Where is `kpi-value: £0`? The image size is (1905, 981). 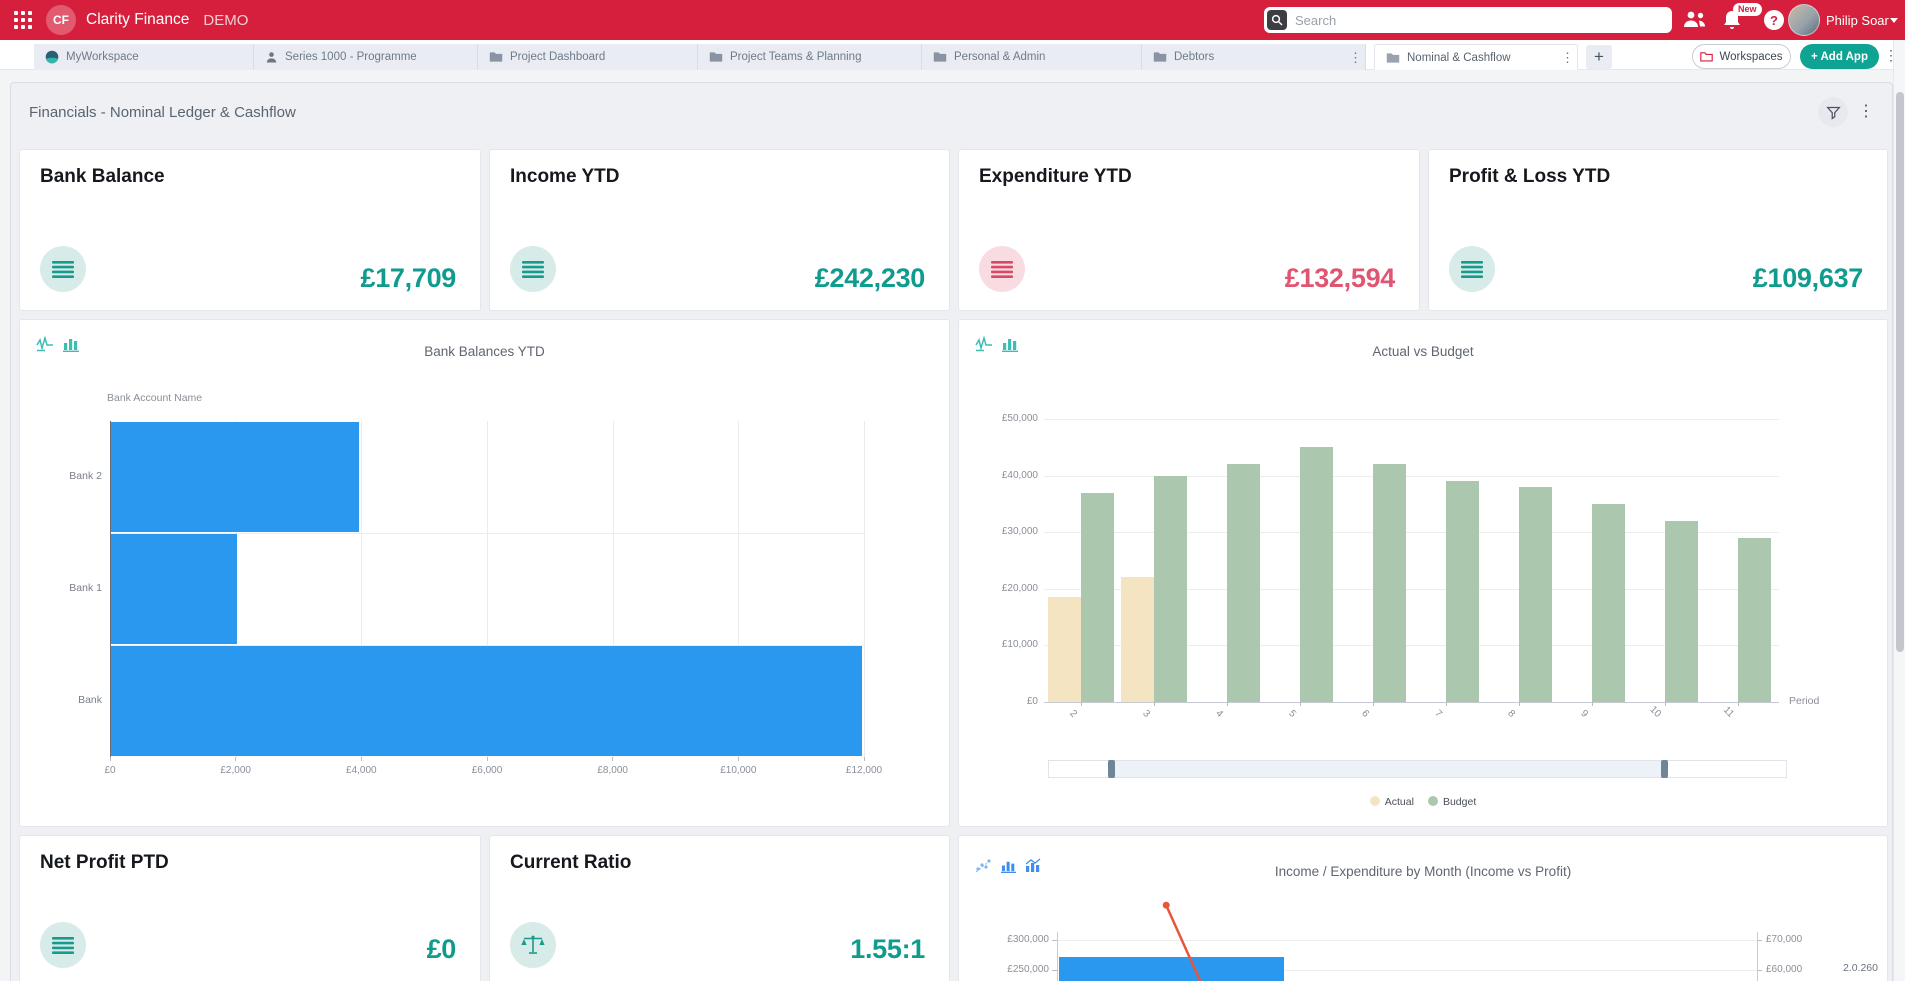 kpi-value: £0 is located at coordinates (441, 949).